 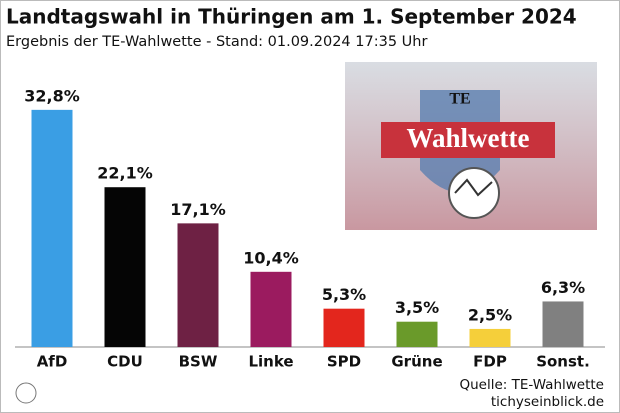 I want to click on x-tick-label: SPD, so click(x=344, y=362).